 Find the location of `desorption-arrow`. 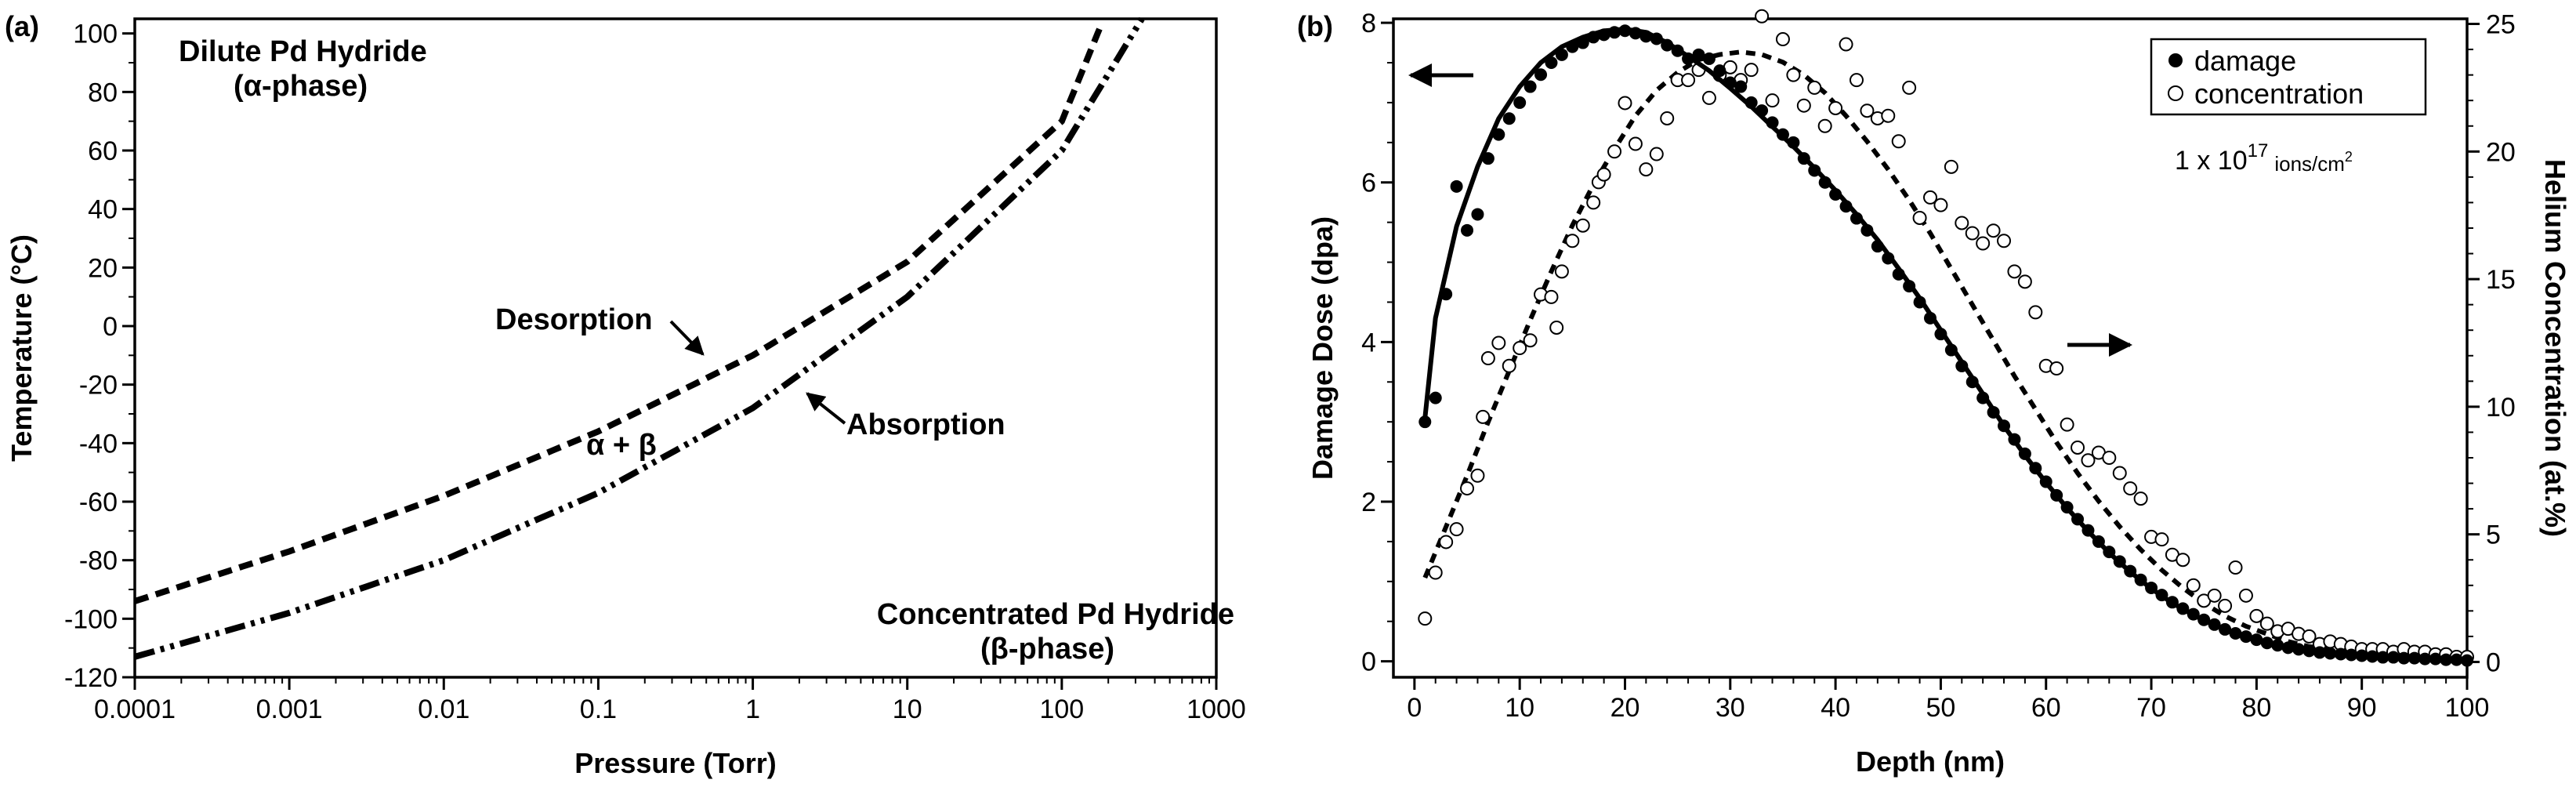

desorption-arrow is located at coordinates (687, 338).